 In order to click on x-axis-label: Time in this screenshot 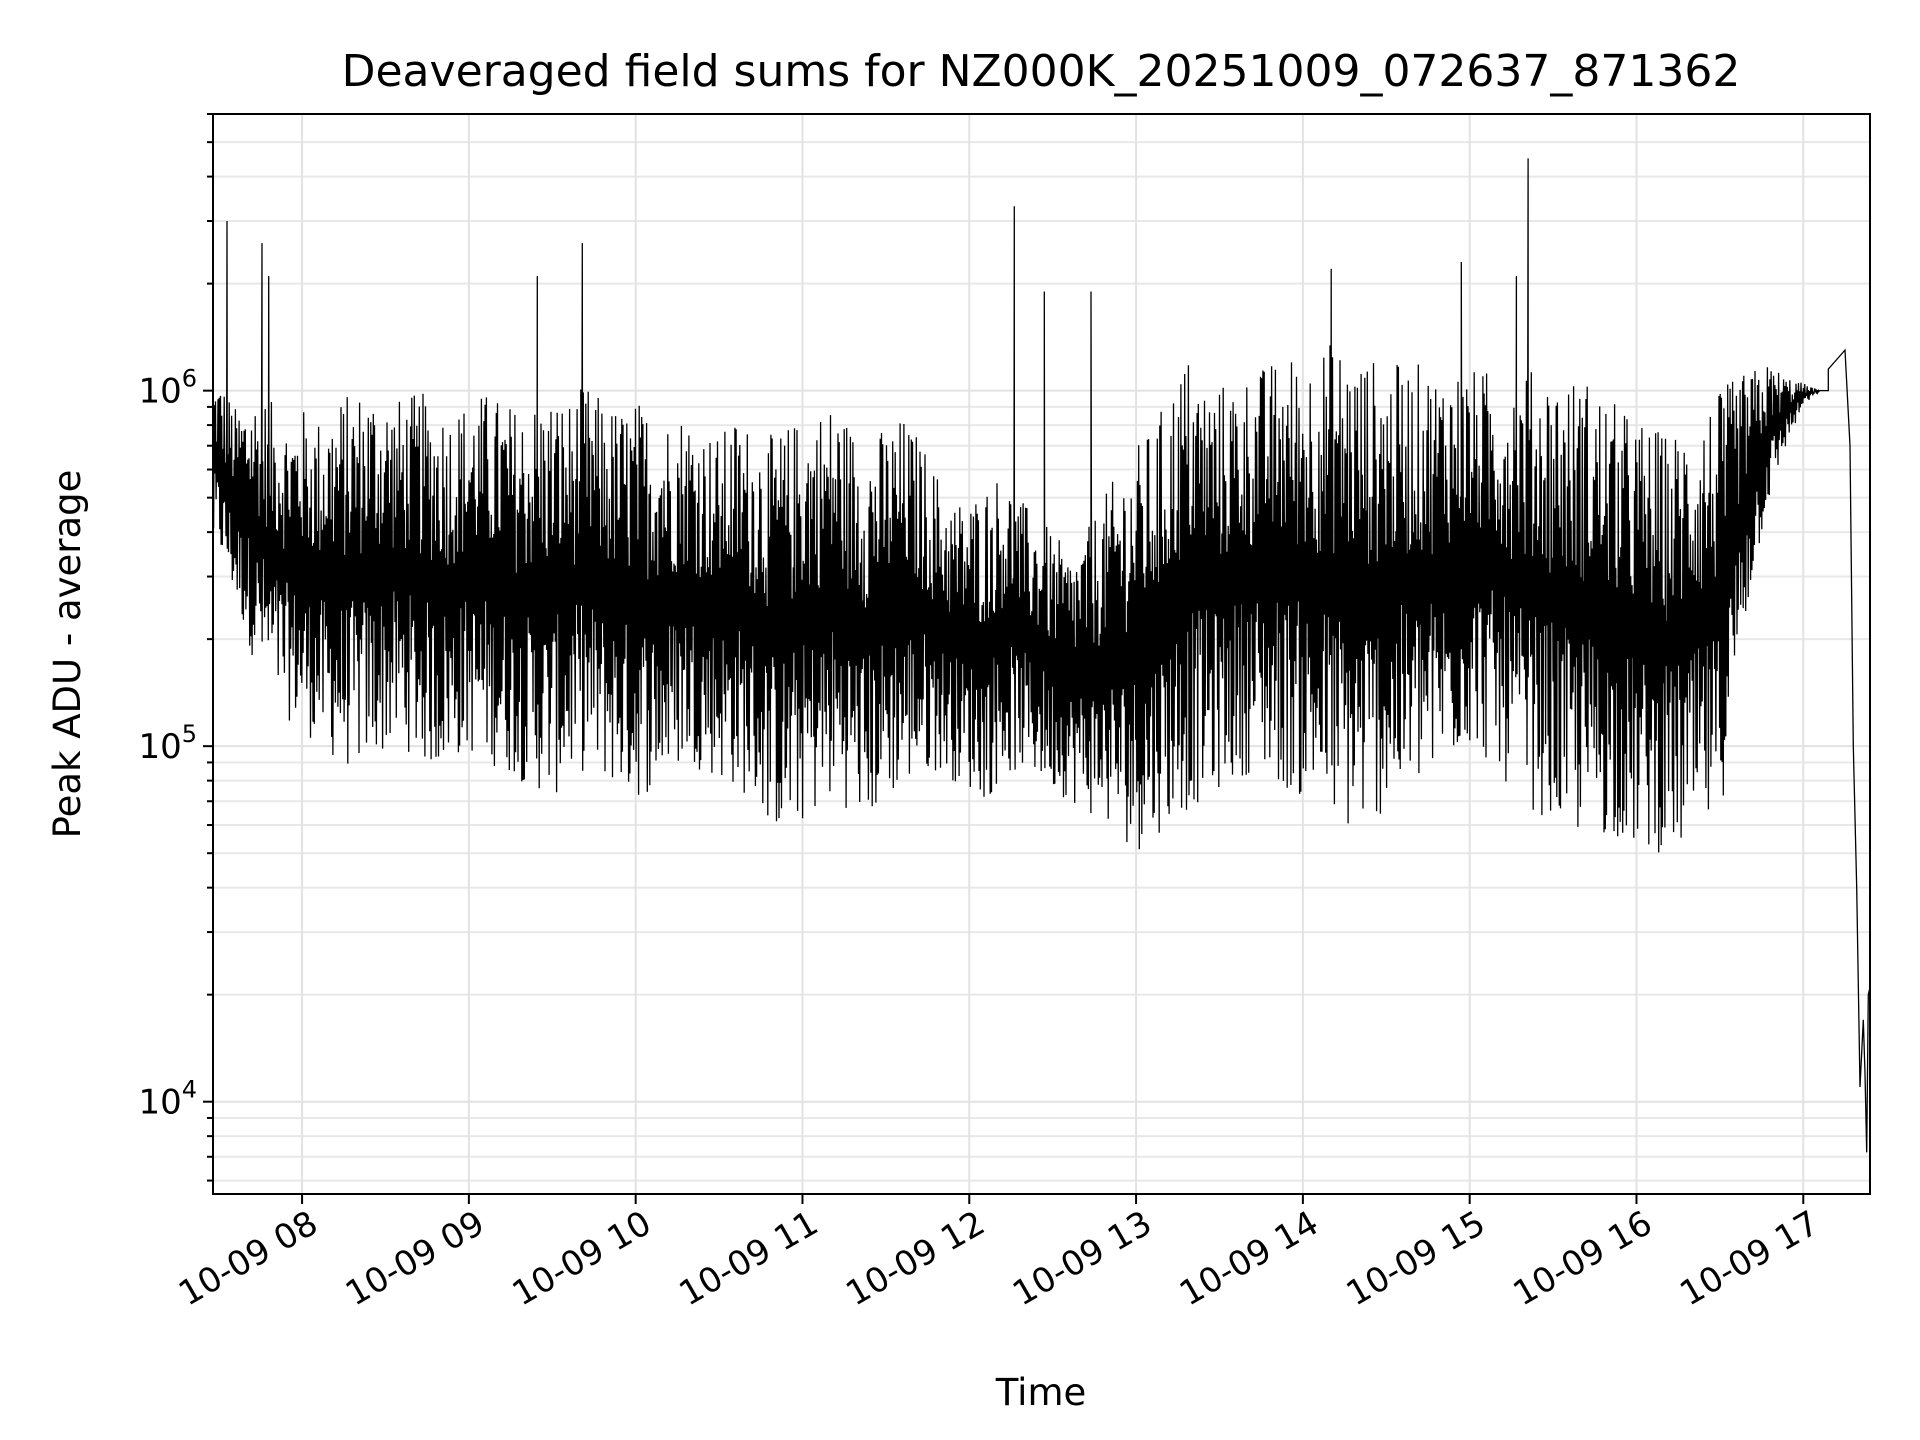, I will do `click(1041, 1392)`.